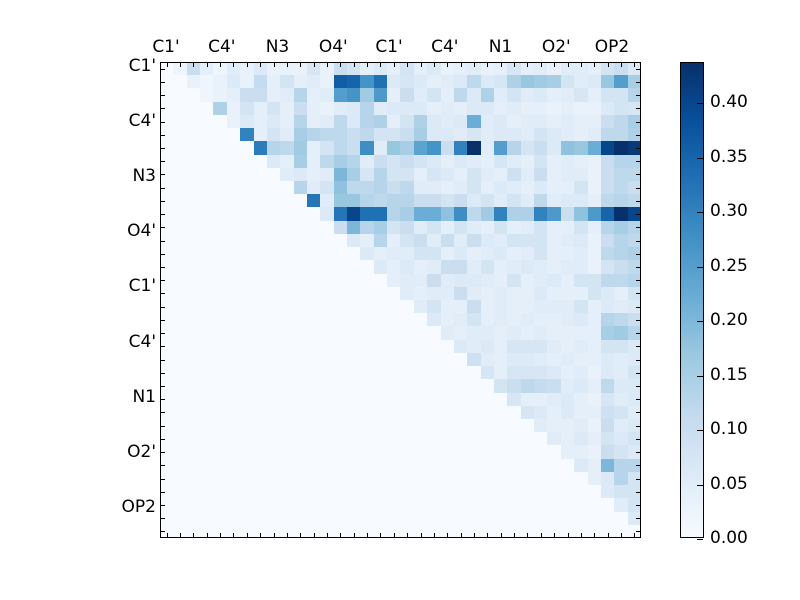 The height and width of the screenshot is (600, 800). I want to click on colorbar-tick-label: 0.20, so click(729, 320).